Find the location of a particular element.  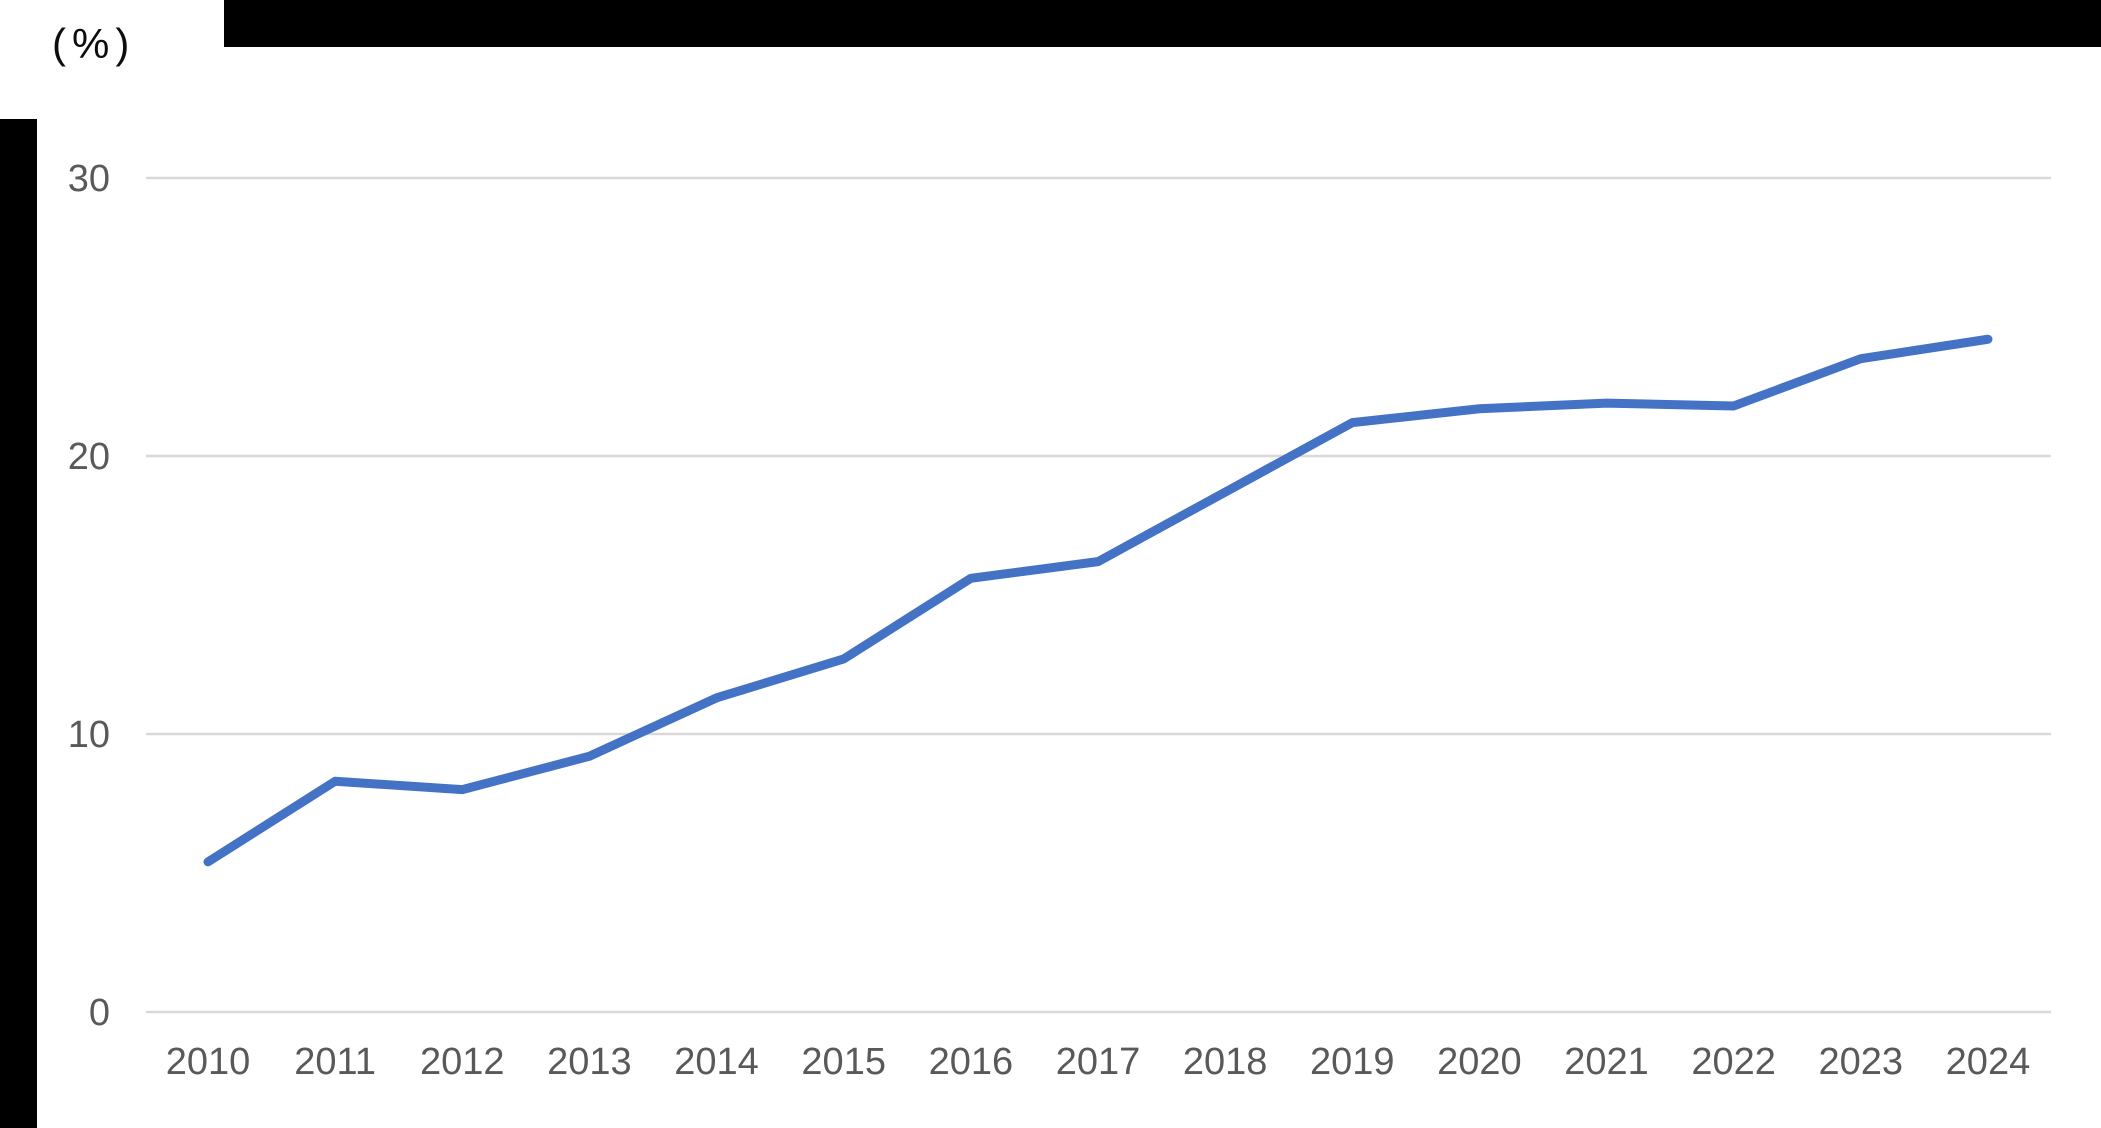

x-tick-label: 2017 is located at coordinates (1098, 1062).